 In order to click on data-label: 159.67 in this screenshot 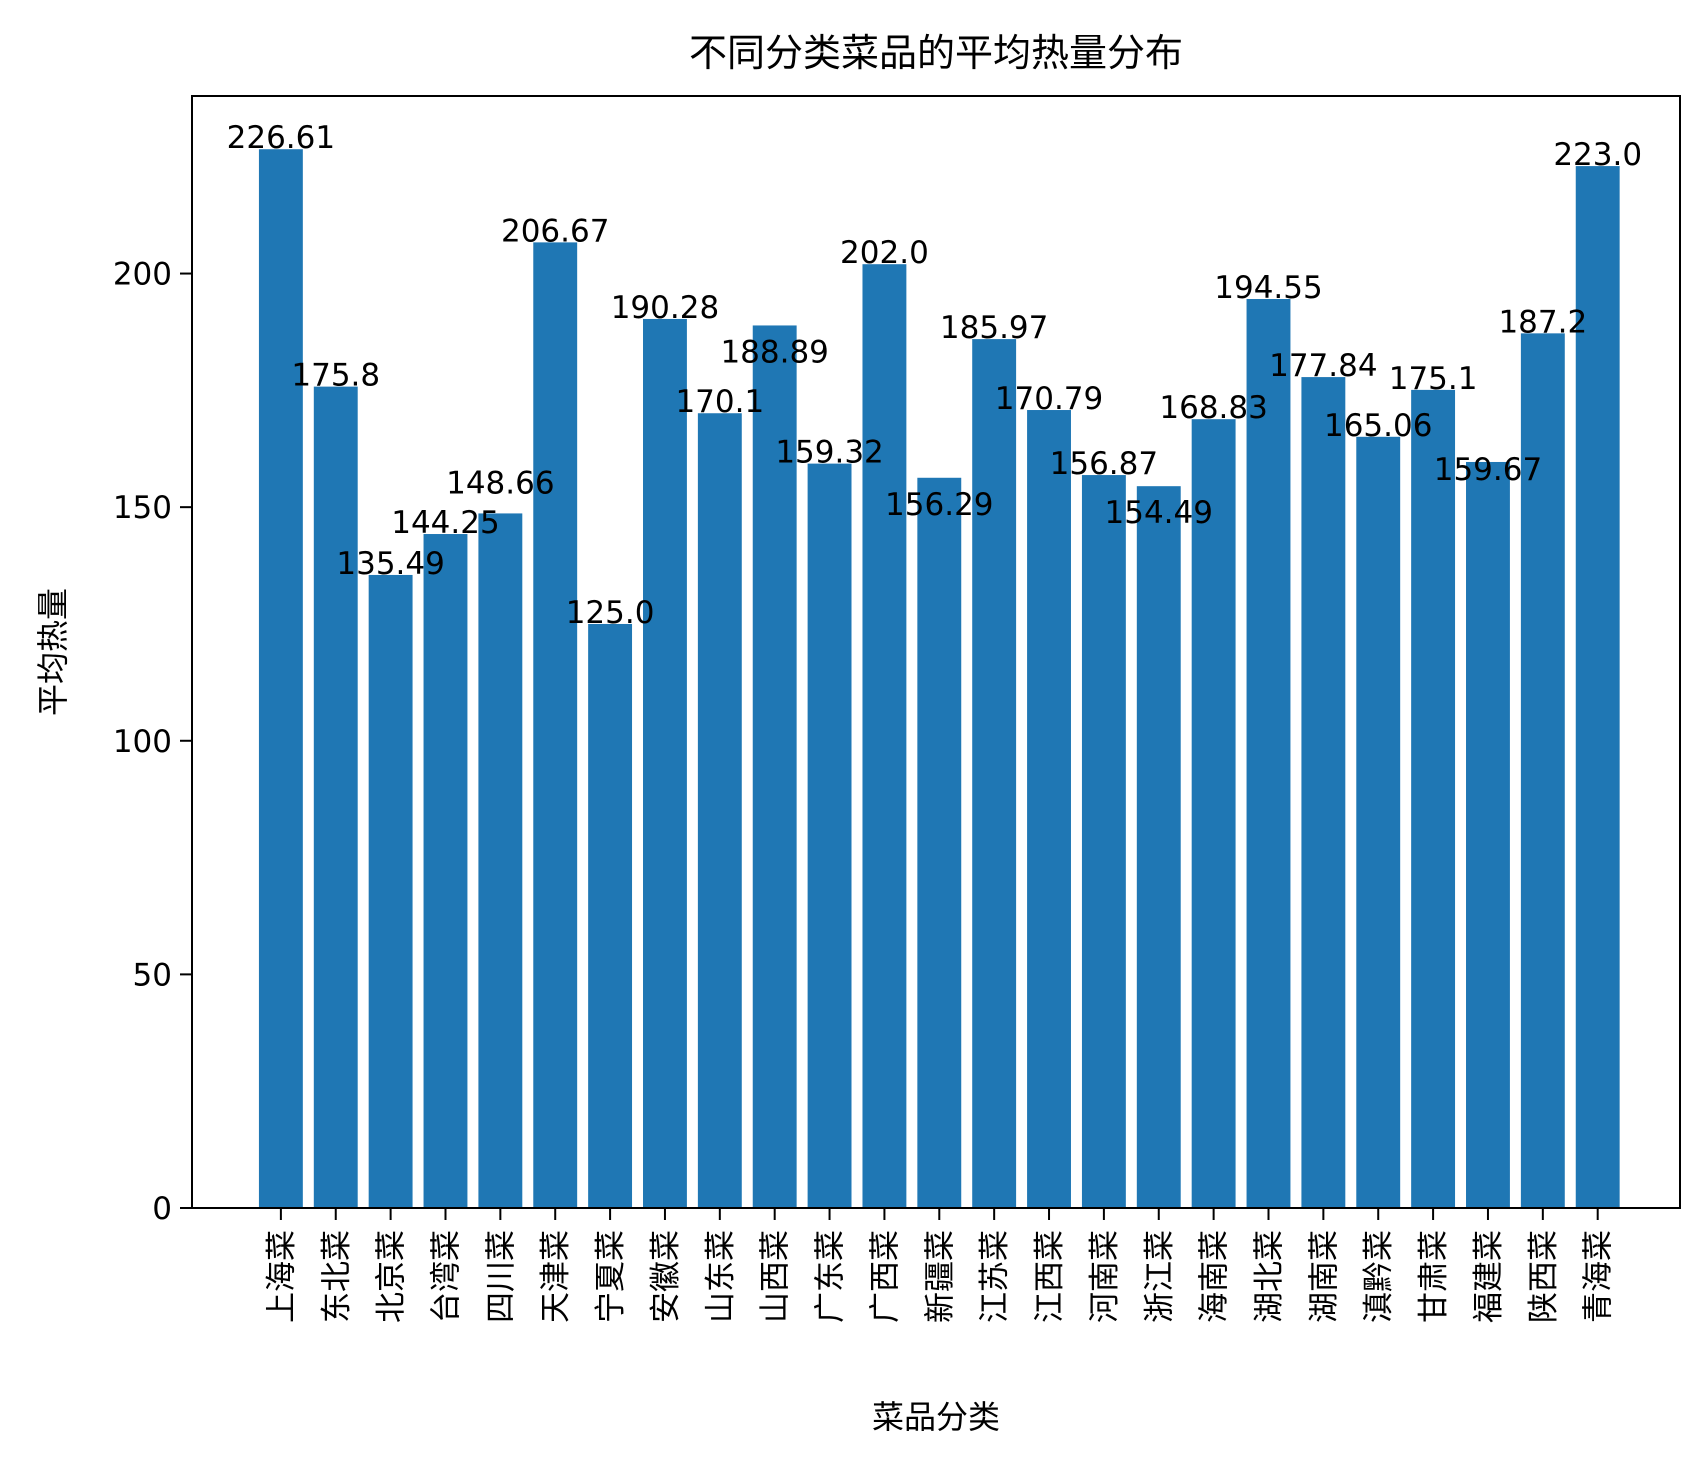, I will do `click(1488, 470)`.